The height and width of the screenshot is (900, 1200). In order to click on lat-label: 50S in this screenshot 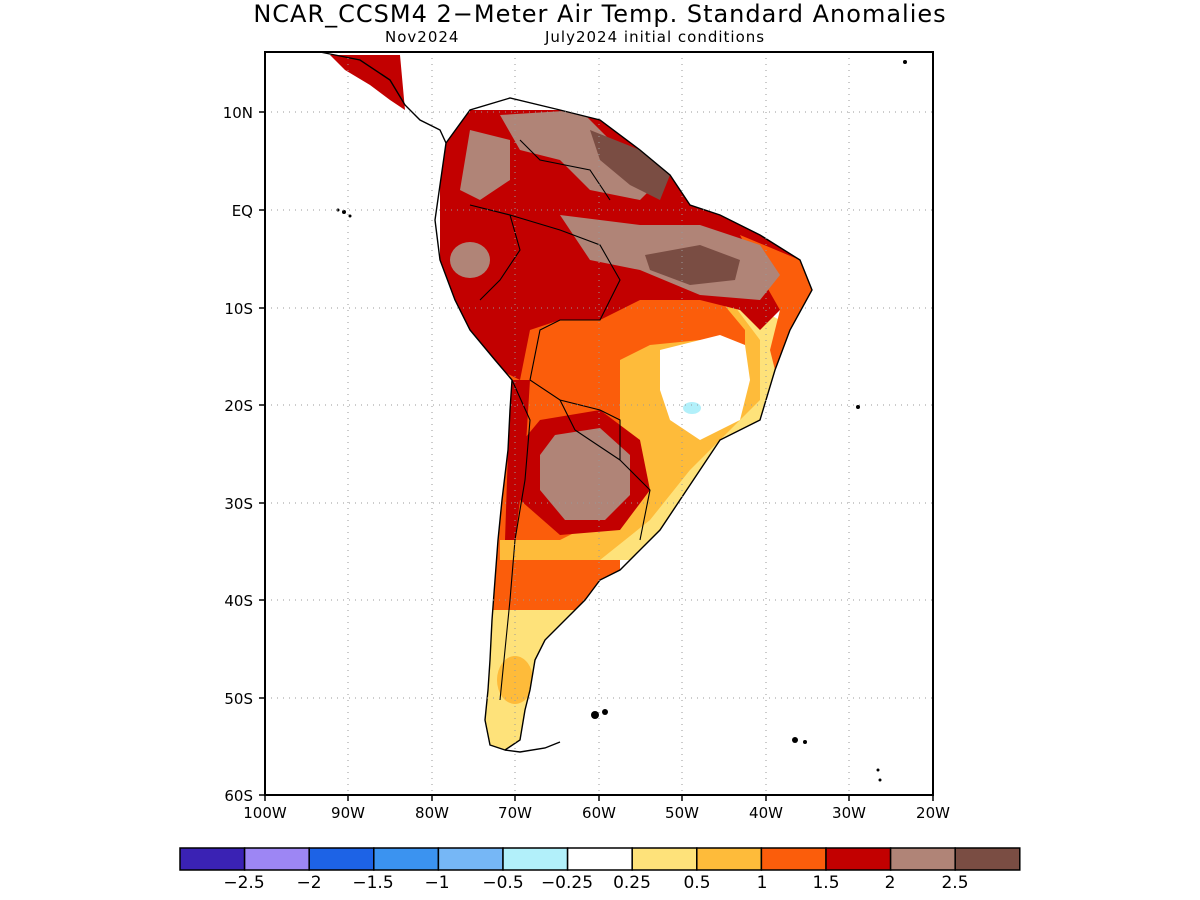, I will do `click(238, 699)`.